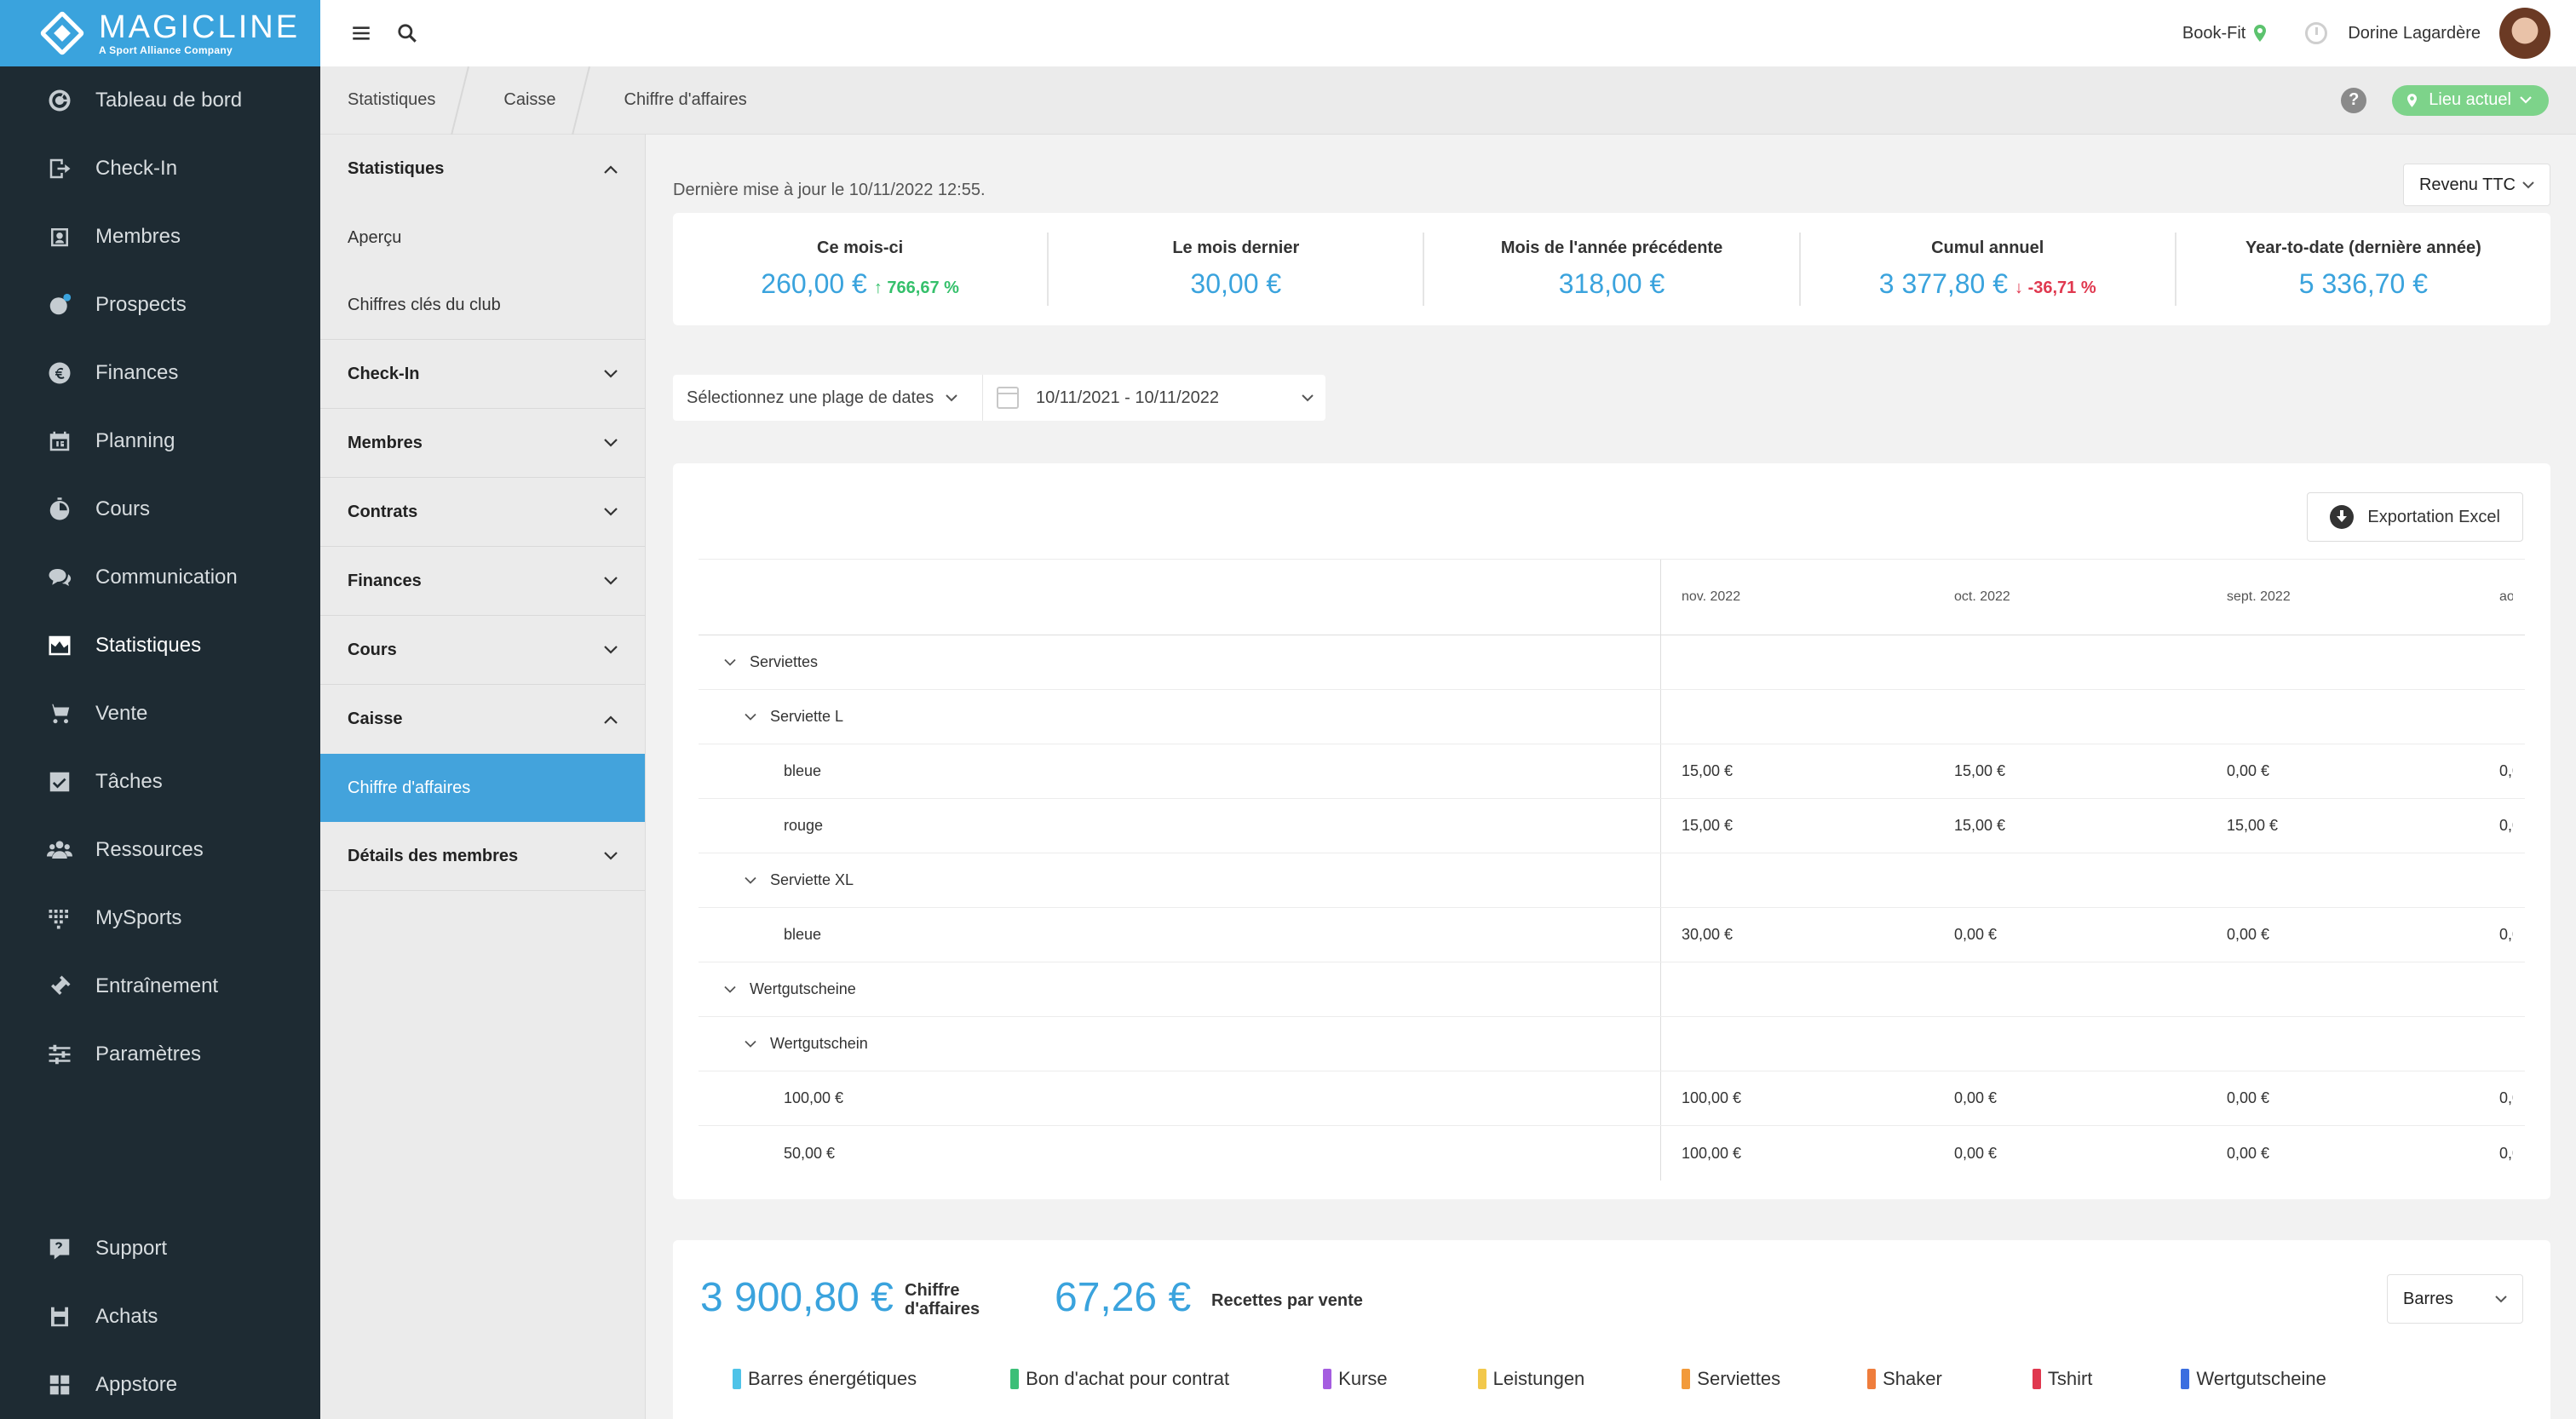 Image resolution: width=2576 pixels, height=1419 pixels. What do you see at coordinates (160, 509) in the screenshot?
I see `sidebar-item-cours: Cours` at bounding box center [160, 509].